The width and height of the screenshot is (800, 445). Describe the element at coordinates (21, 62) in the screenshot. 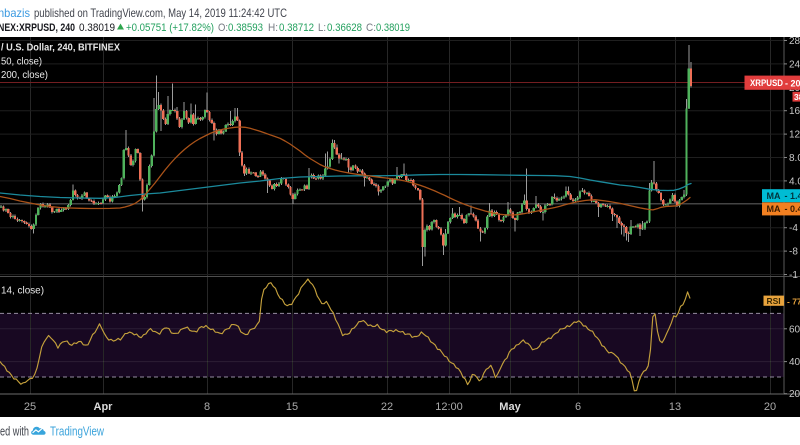

I see `svg-text: 50, close)` at that location.